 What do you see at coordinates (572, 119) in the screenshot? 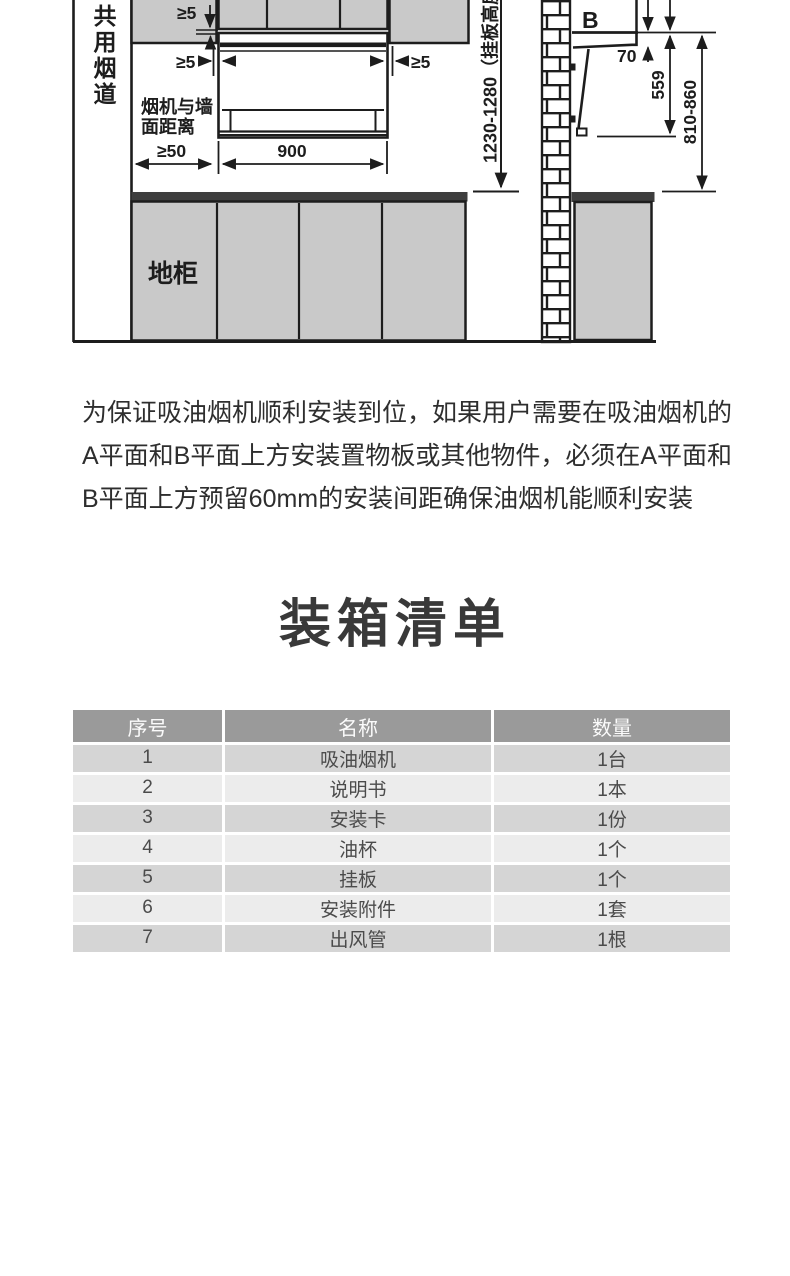
I see `wall-hook-lower` at bounding box center [572, 119].